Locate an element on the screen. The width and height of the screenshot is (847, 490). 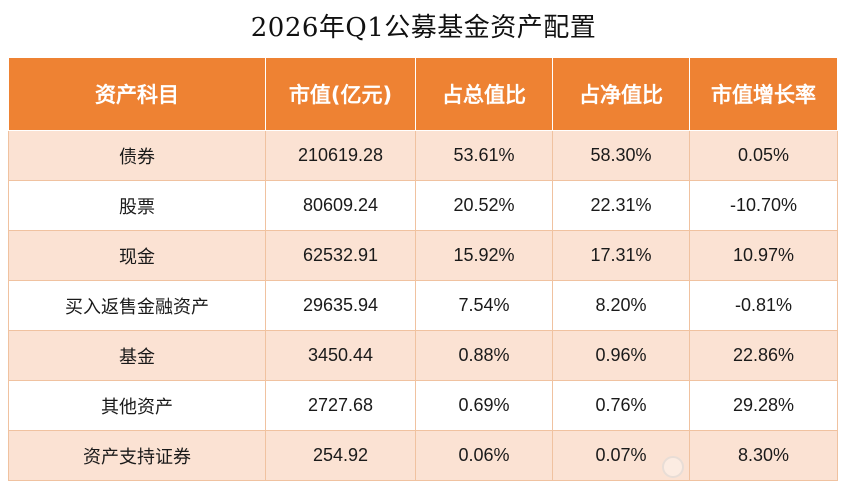
weibo-logo-icon is located at coordinates (673, 467).